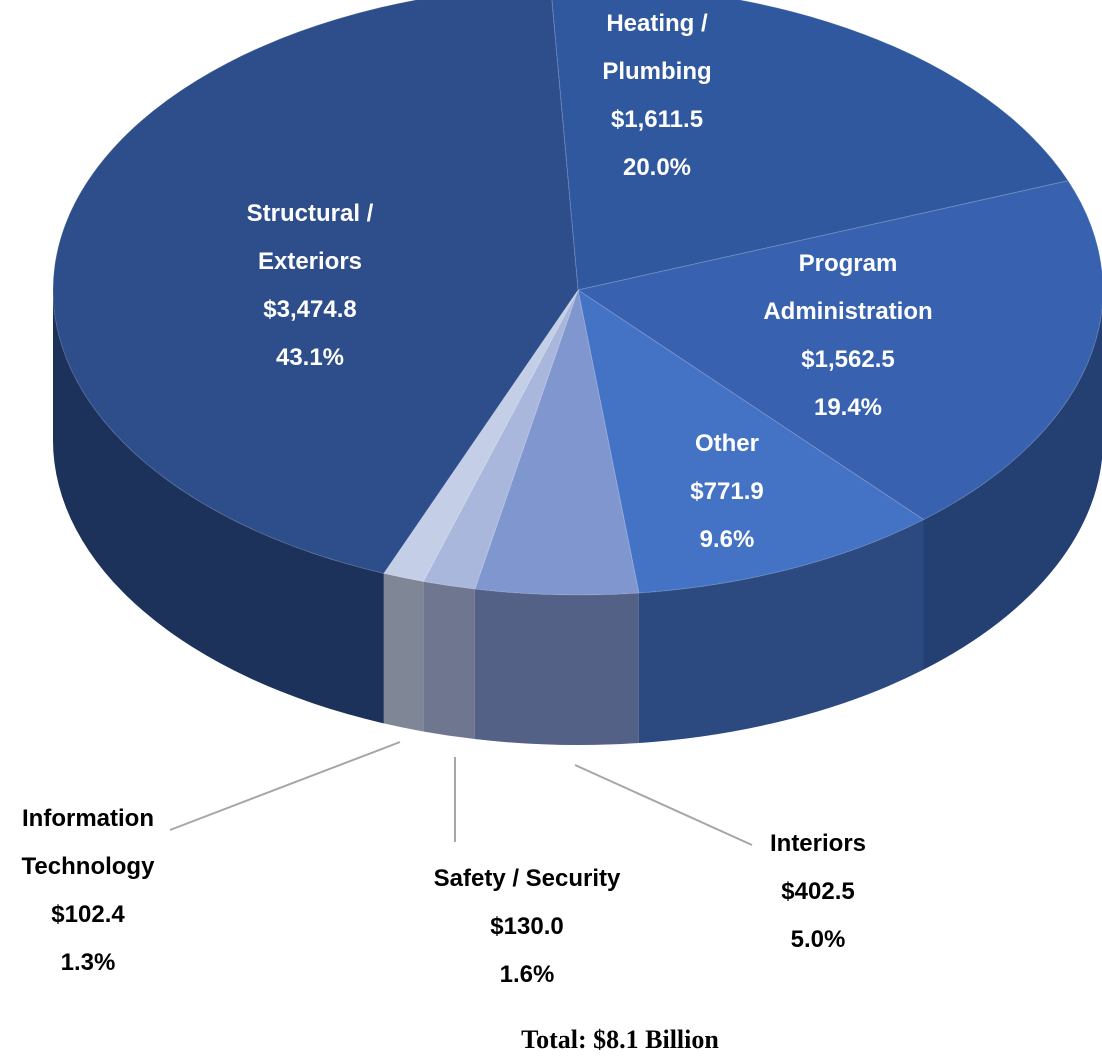 The height and width of the screenshot is (1059, 1102). Describe the element at coordinates (88, 891) in the screenshot. I see `slice-label: Information Technology $102.4 1.3%` at that location.